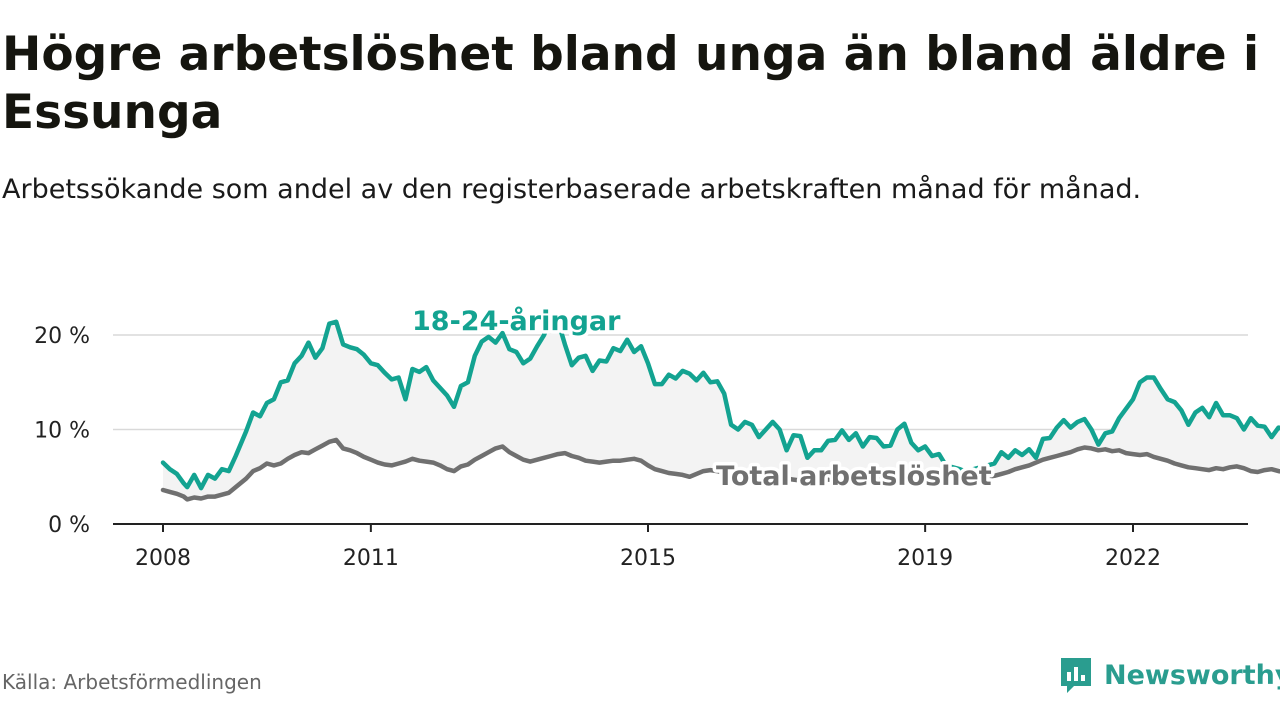  What do you see at coordinates (1076, 675) in the screenshot?
I see `newsworthy-logo-icon` at bounding box center [1076, 675].